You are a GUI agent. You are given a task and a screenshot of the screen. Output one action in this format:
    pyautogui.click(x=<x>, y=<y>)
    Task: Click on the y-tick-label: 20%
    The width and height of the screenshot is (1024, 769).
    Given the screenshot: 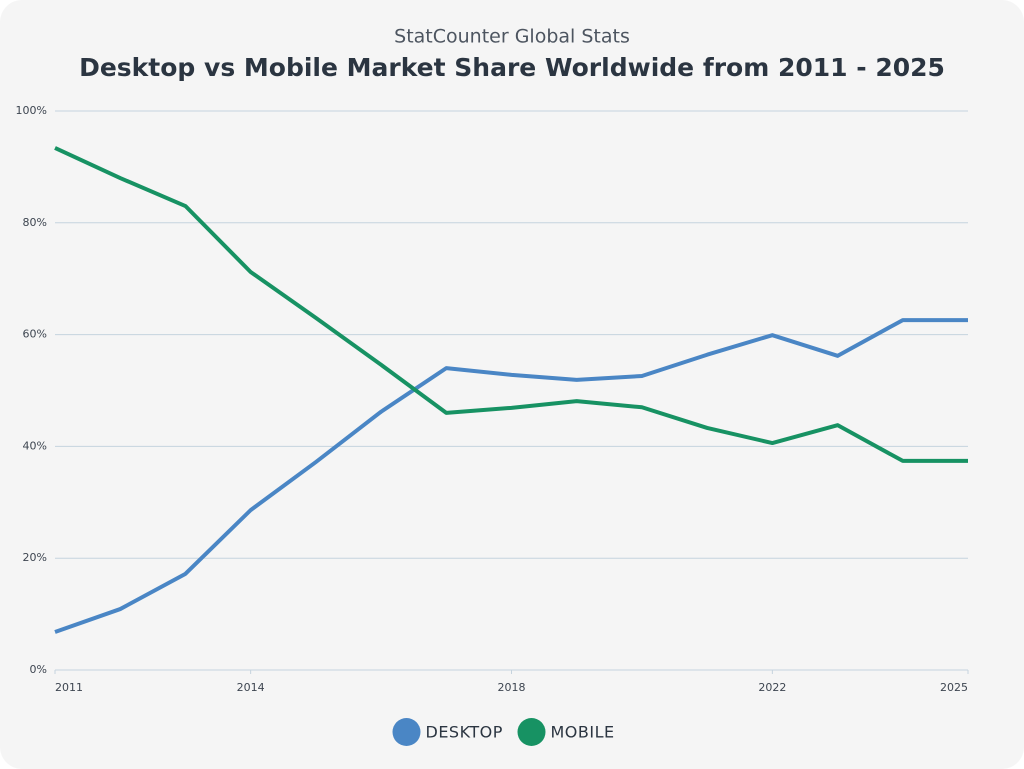 What is the action you would take?
    pyautogui.click(x=35, y=557)
    